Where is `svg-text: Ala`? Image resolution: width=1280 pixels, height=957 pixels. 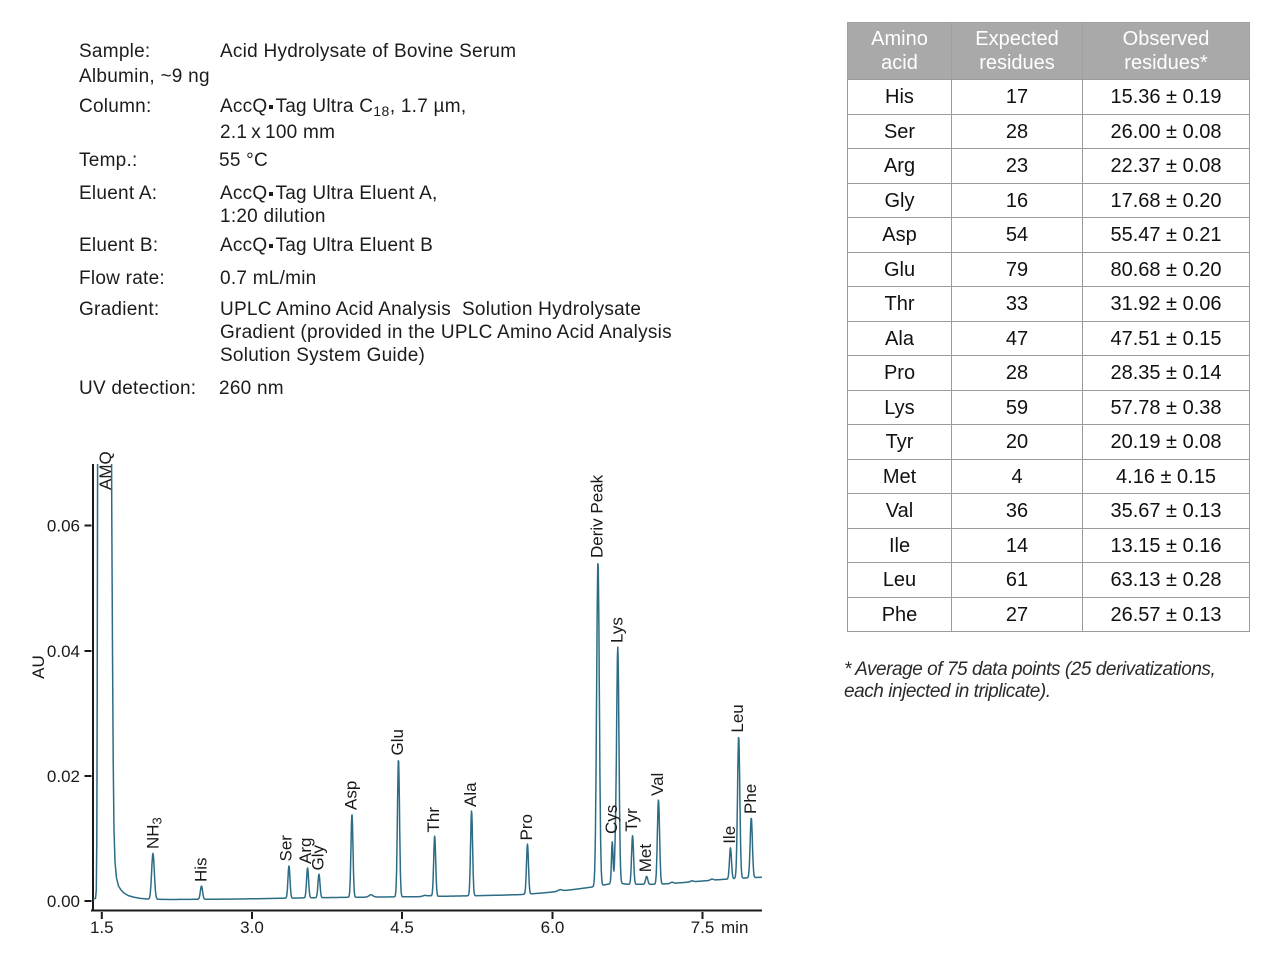 svg-text: Ala is located at coordinates (470, 794).